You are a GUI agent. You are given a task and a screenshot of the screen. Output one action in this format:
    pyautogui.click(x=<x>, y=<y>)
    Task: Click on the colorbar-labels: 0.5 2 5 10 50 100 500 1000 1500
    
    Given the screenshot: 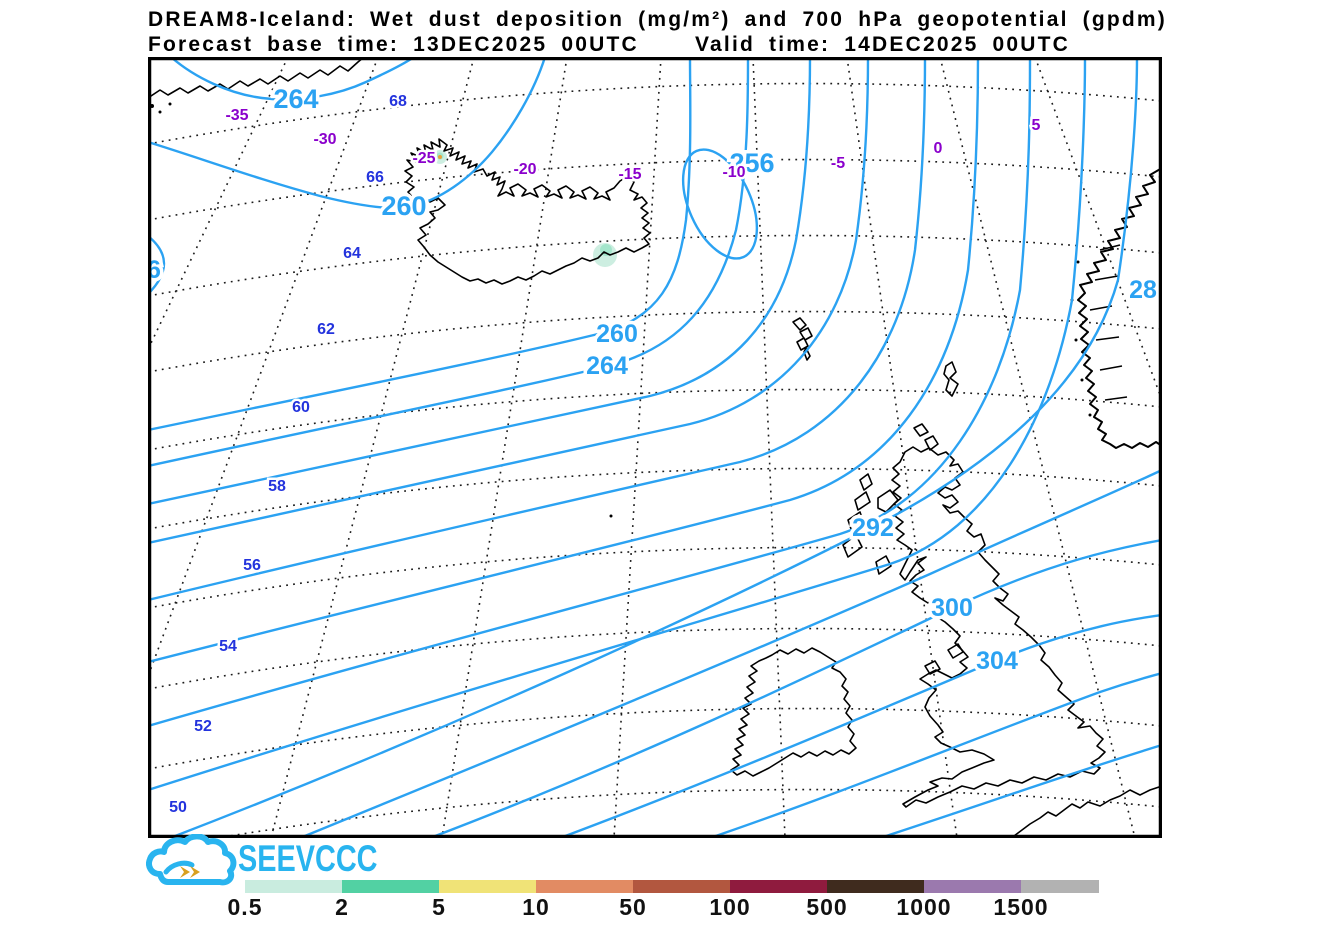 What is the action you would take?
    pyautogui.click(x=664, y=908)
    